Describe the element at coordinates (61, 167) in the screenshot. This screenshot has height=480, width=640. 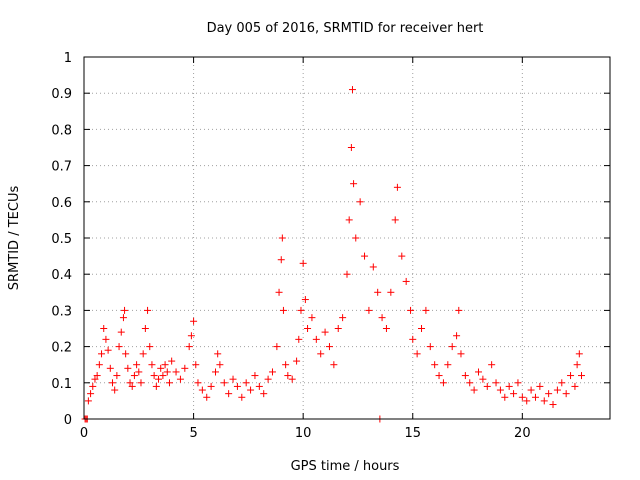
I see `y-tick-label-7: 0.7` at that location.